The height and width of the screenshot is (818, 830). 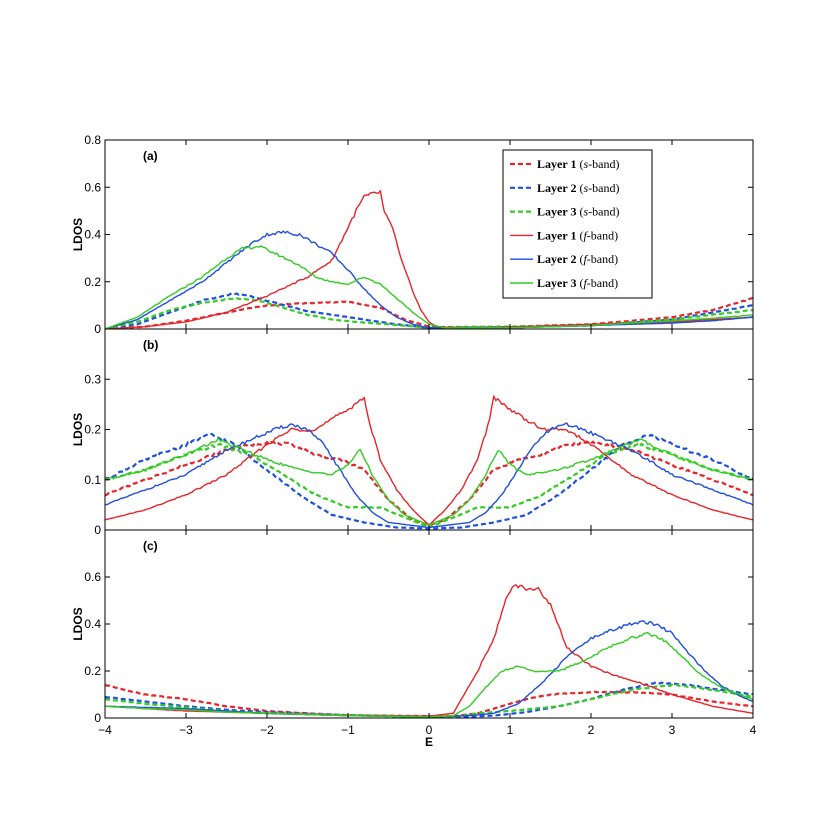 I want to click on panel-tag-2: (c), so click(x=150, y=546).